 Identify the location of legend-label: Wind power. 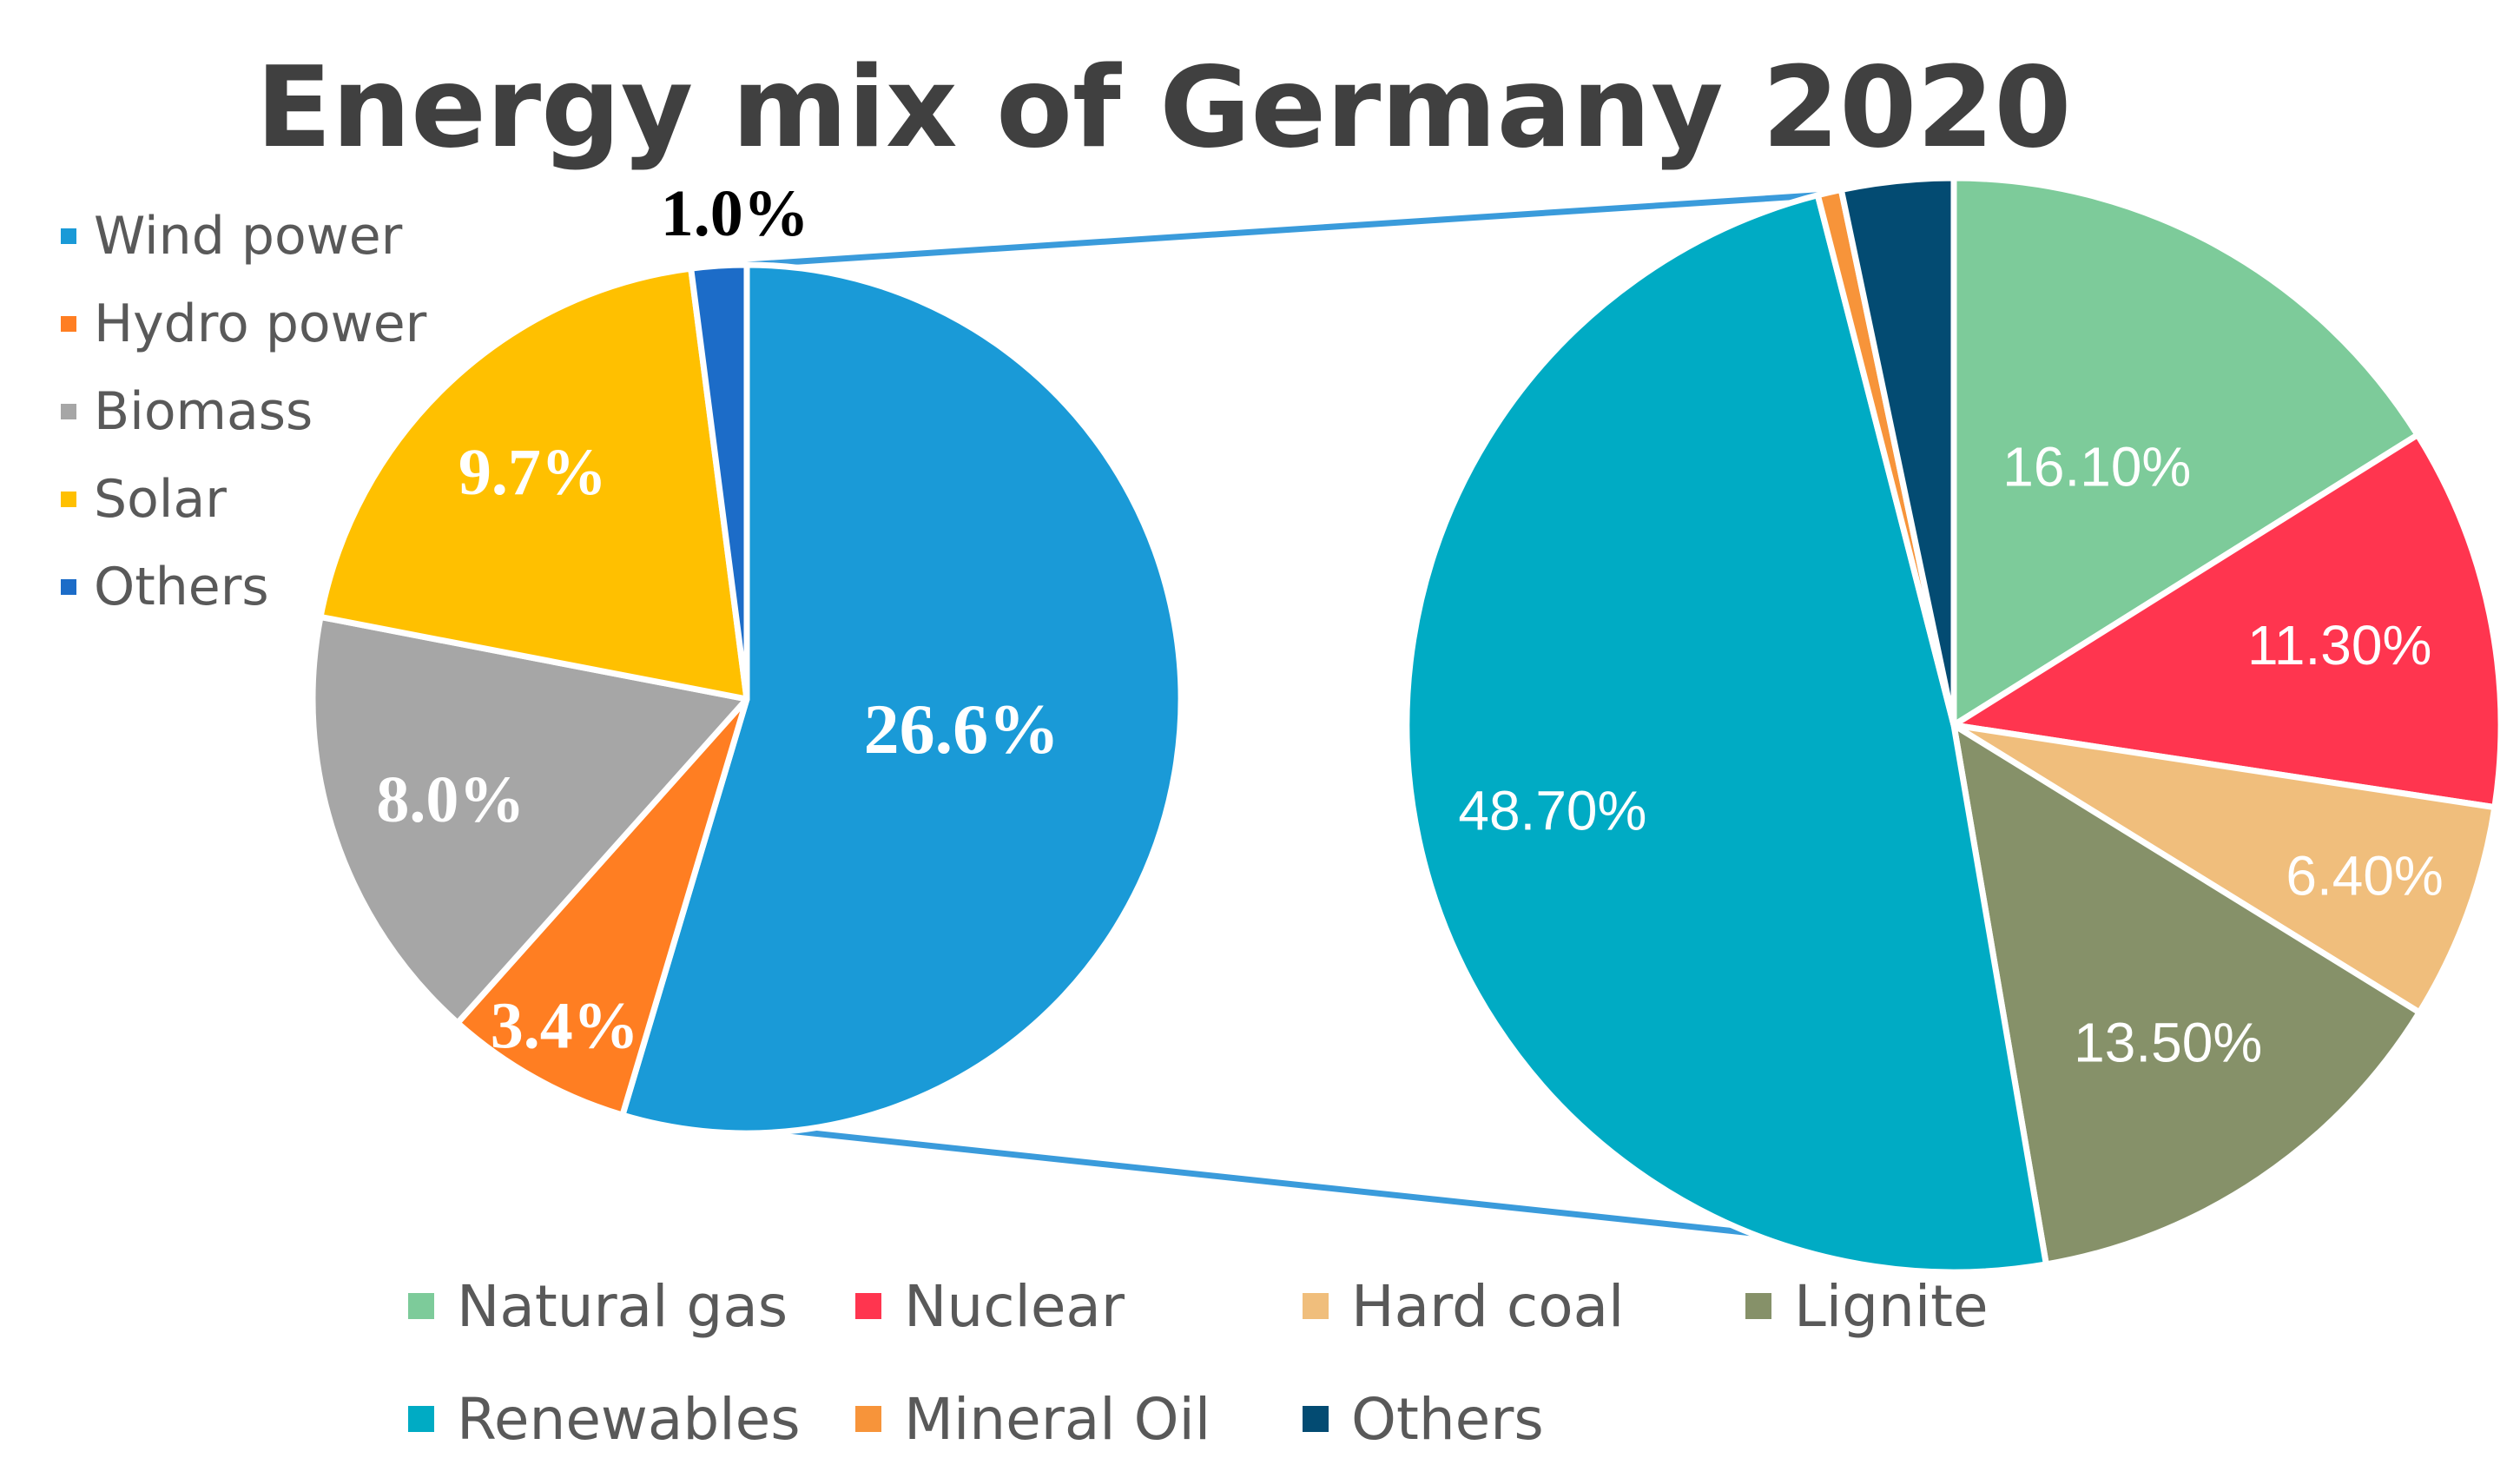
(248, 236).